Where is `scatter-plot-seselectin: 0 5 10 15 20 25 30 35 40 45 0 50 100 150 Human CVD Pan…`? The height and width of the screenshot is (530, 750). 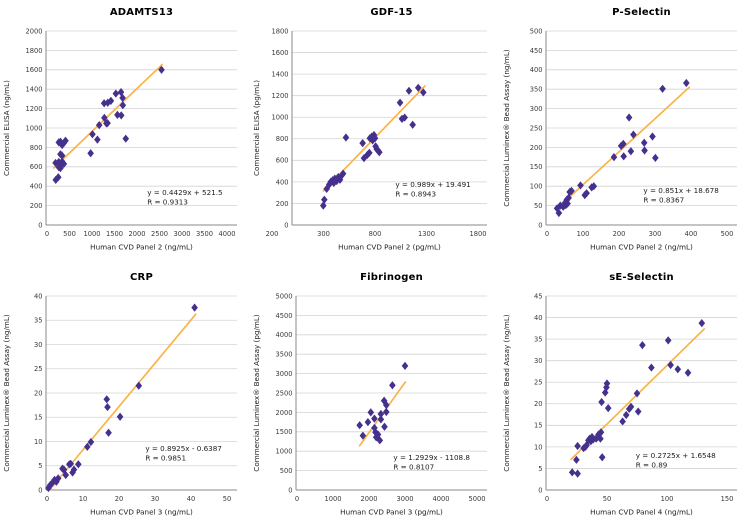 scatter-plot-seselectin: 0 5 10 15 20 25 30 35 40 45 0 50 100 150 Human CVD Pan… is located at coordinates (619, 404).